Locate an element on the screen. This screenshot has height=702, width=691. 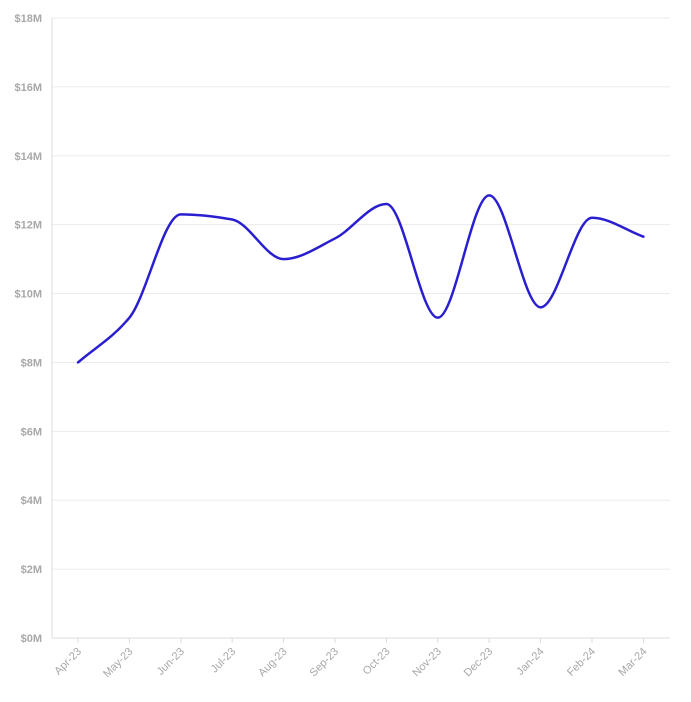
x-tick-label: May-23 is located at coordinates (118, 663).